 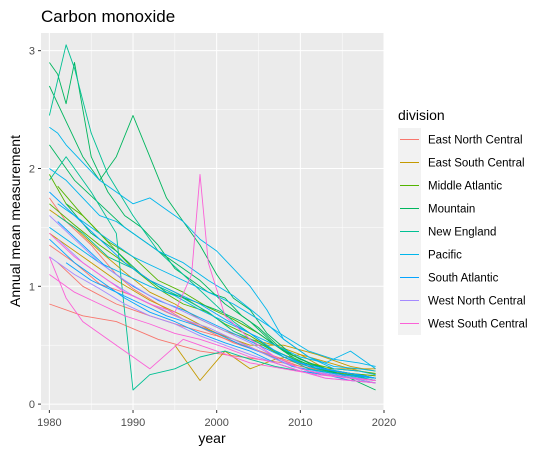 I want to click on legend-label-south-atlantic: South Atlantic, so click(x=463, y=279).